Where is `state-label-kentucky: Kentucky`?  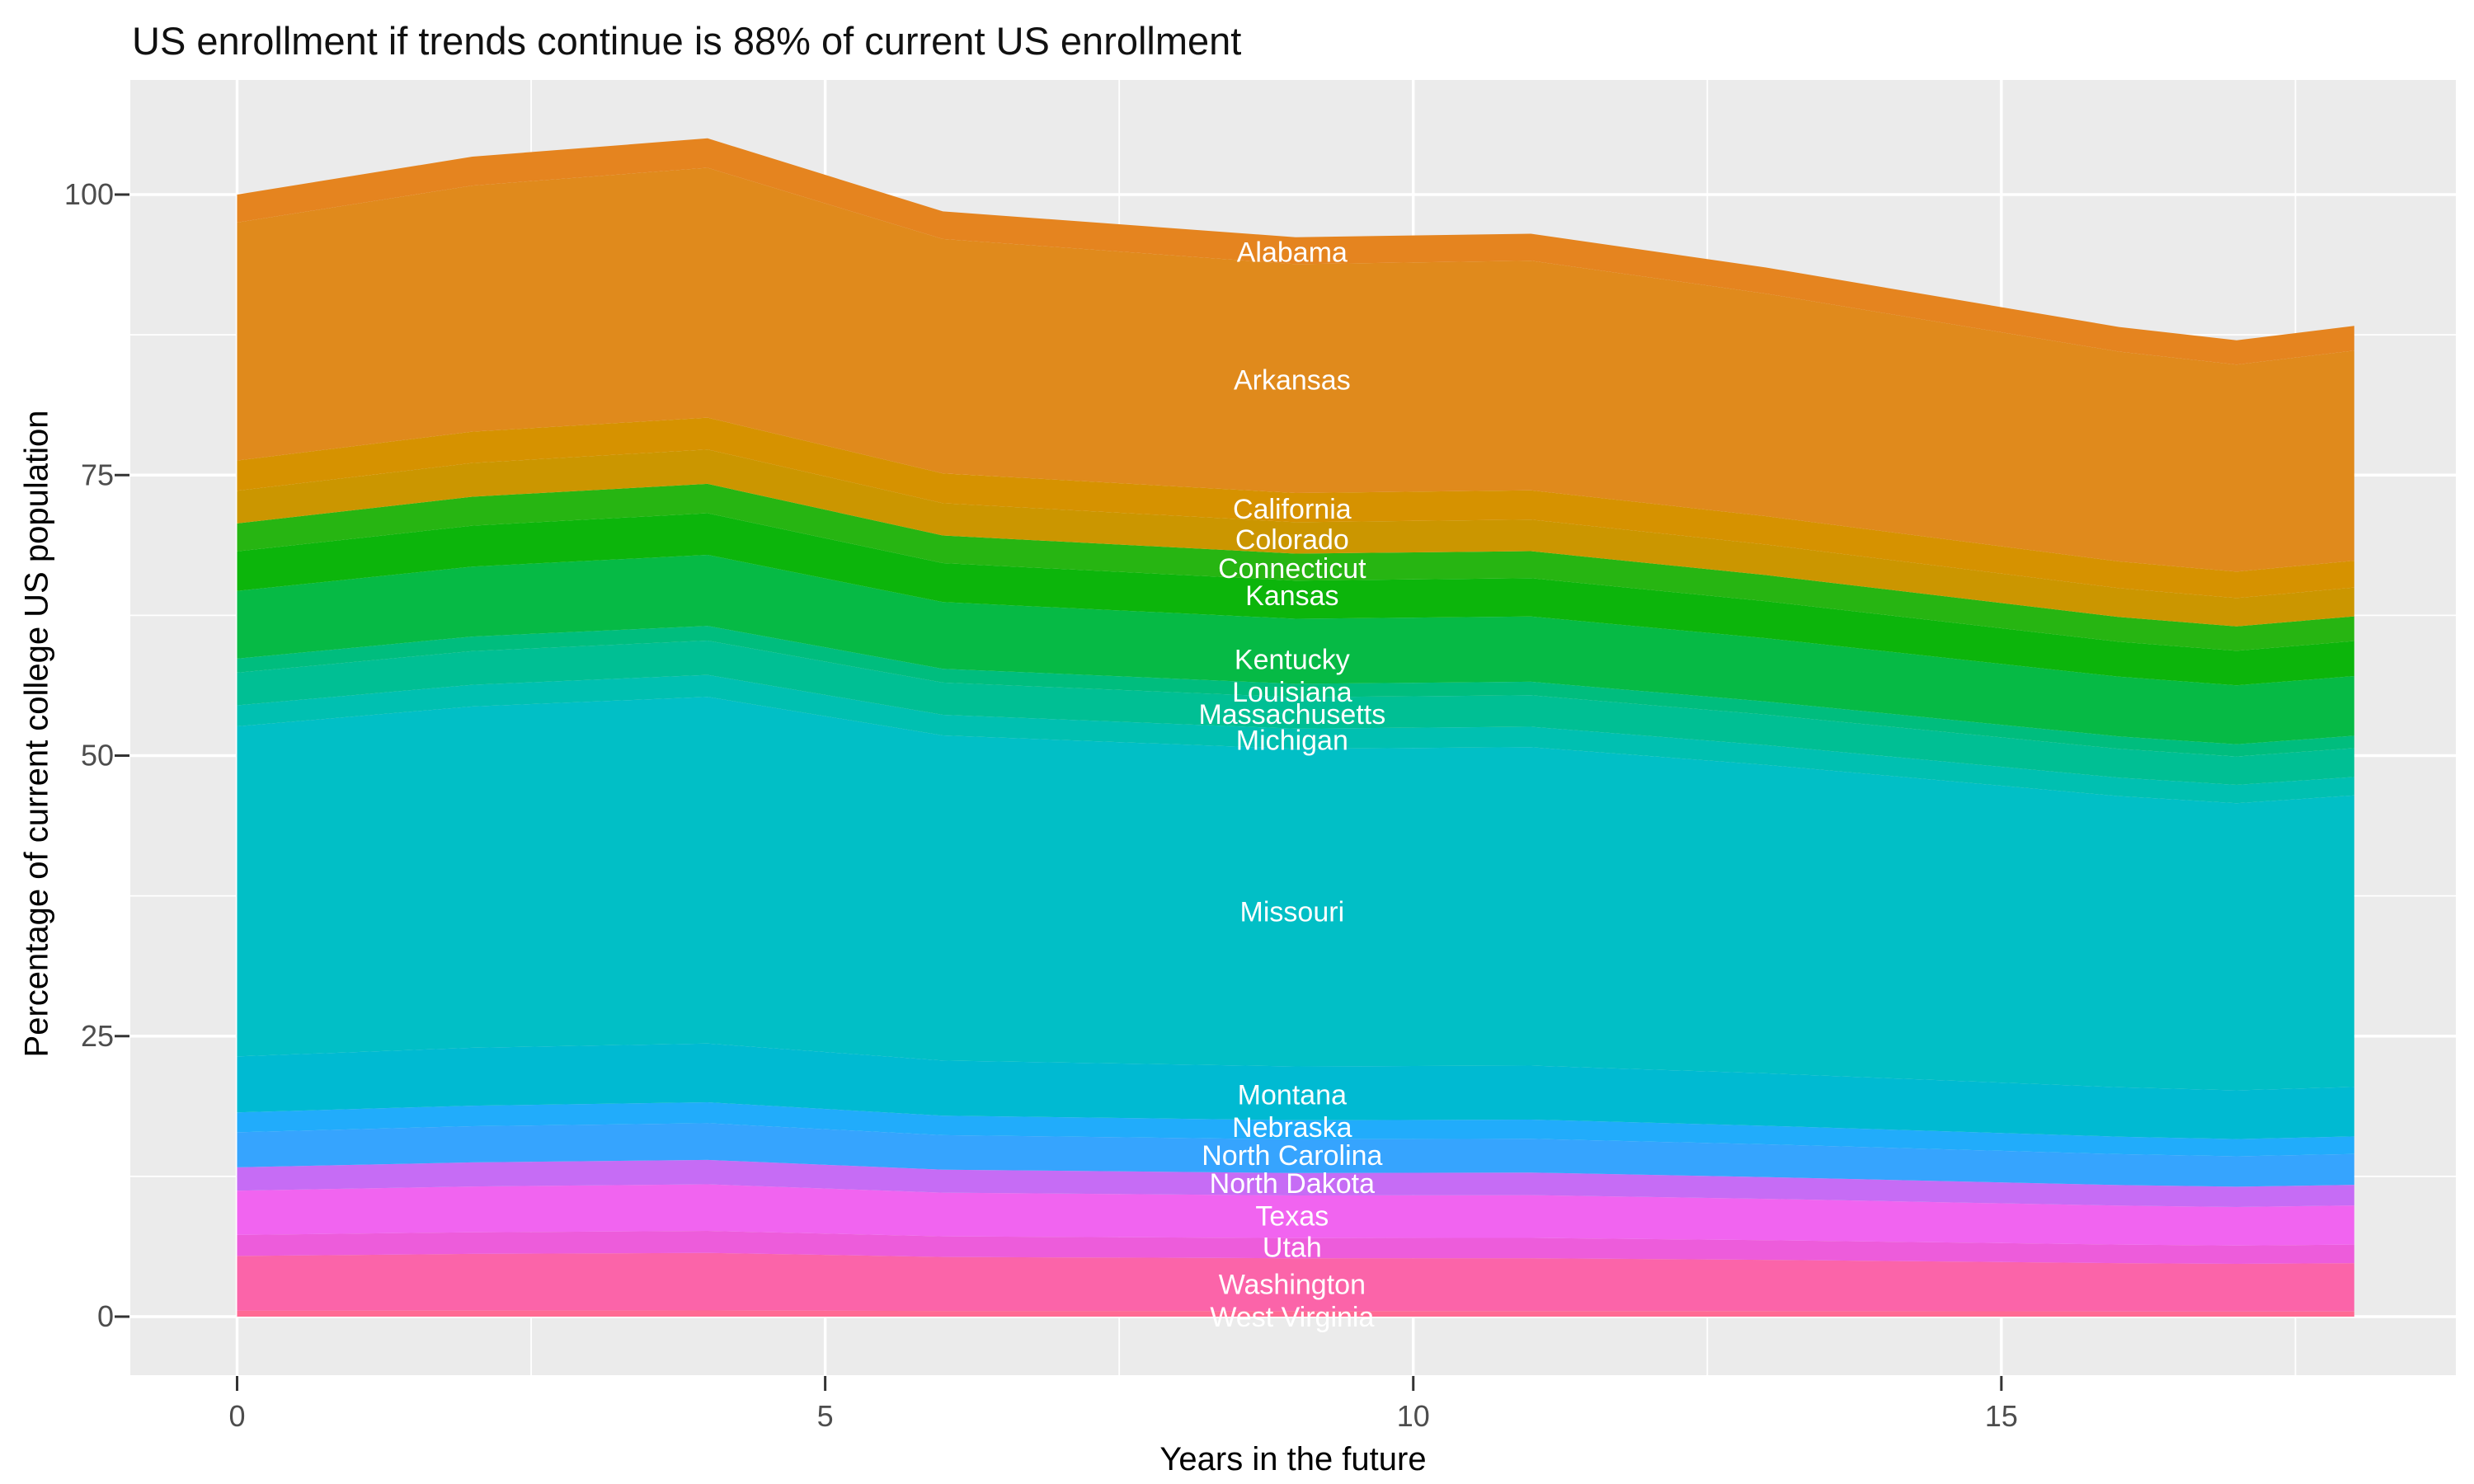
state-label-kentucky: Kentucky is located at coordinates (1292, 659).